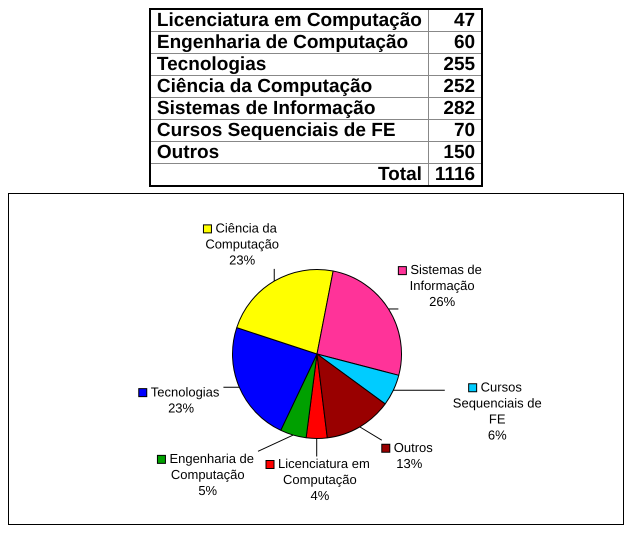 This screenshot has width=632, height=534. I want to click on data-label: 282, so click(455, 109).